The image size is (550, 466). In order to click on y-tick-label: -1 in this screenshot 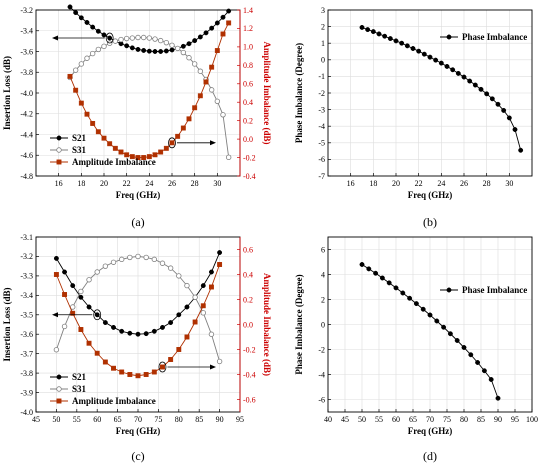, I will do `click(321, 76)`.